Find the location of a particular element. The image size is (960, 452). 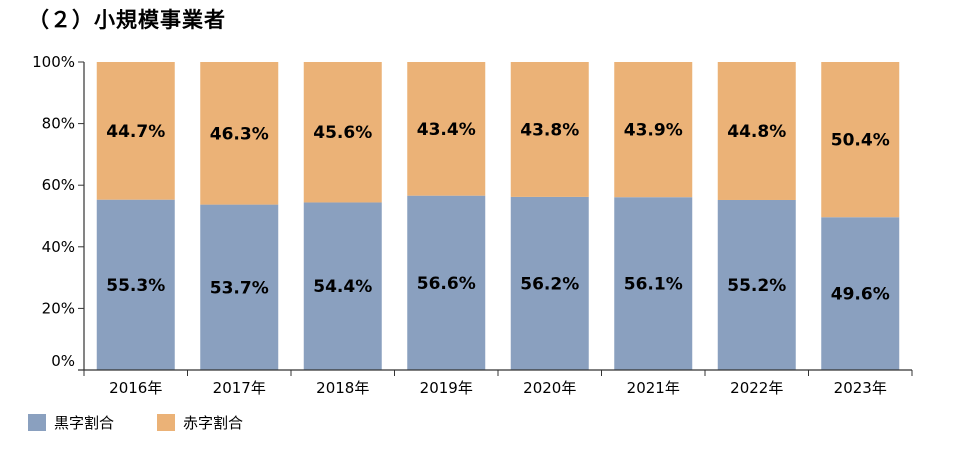

data-label-black-4: 56.2% is located at coordinates (549, 284).